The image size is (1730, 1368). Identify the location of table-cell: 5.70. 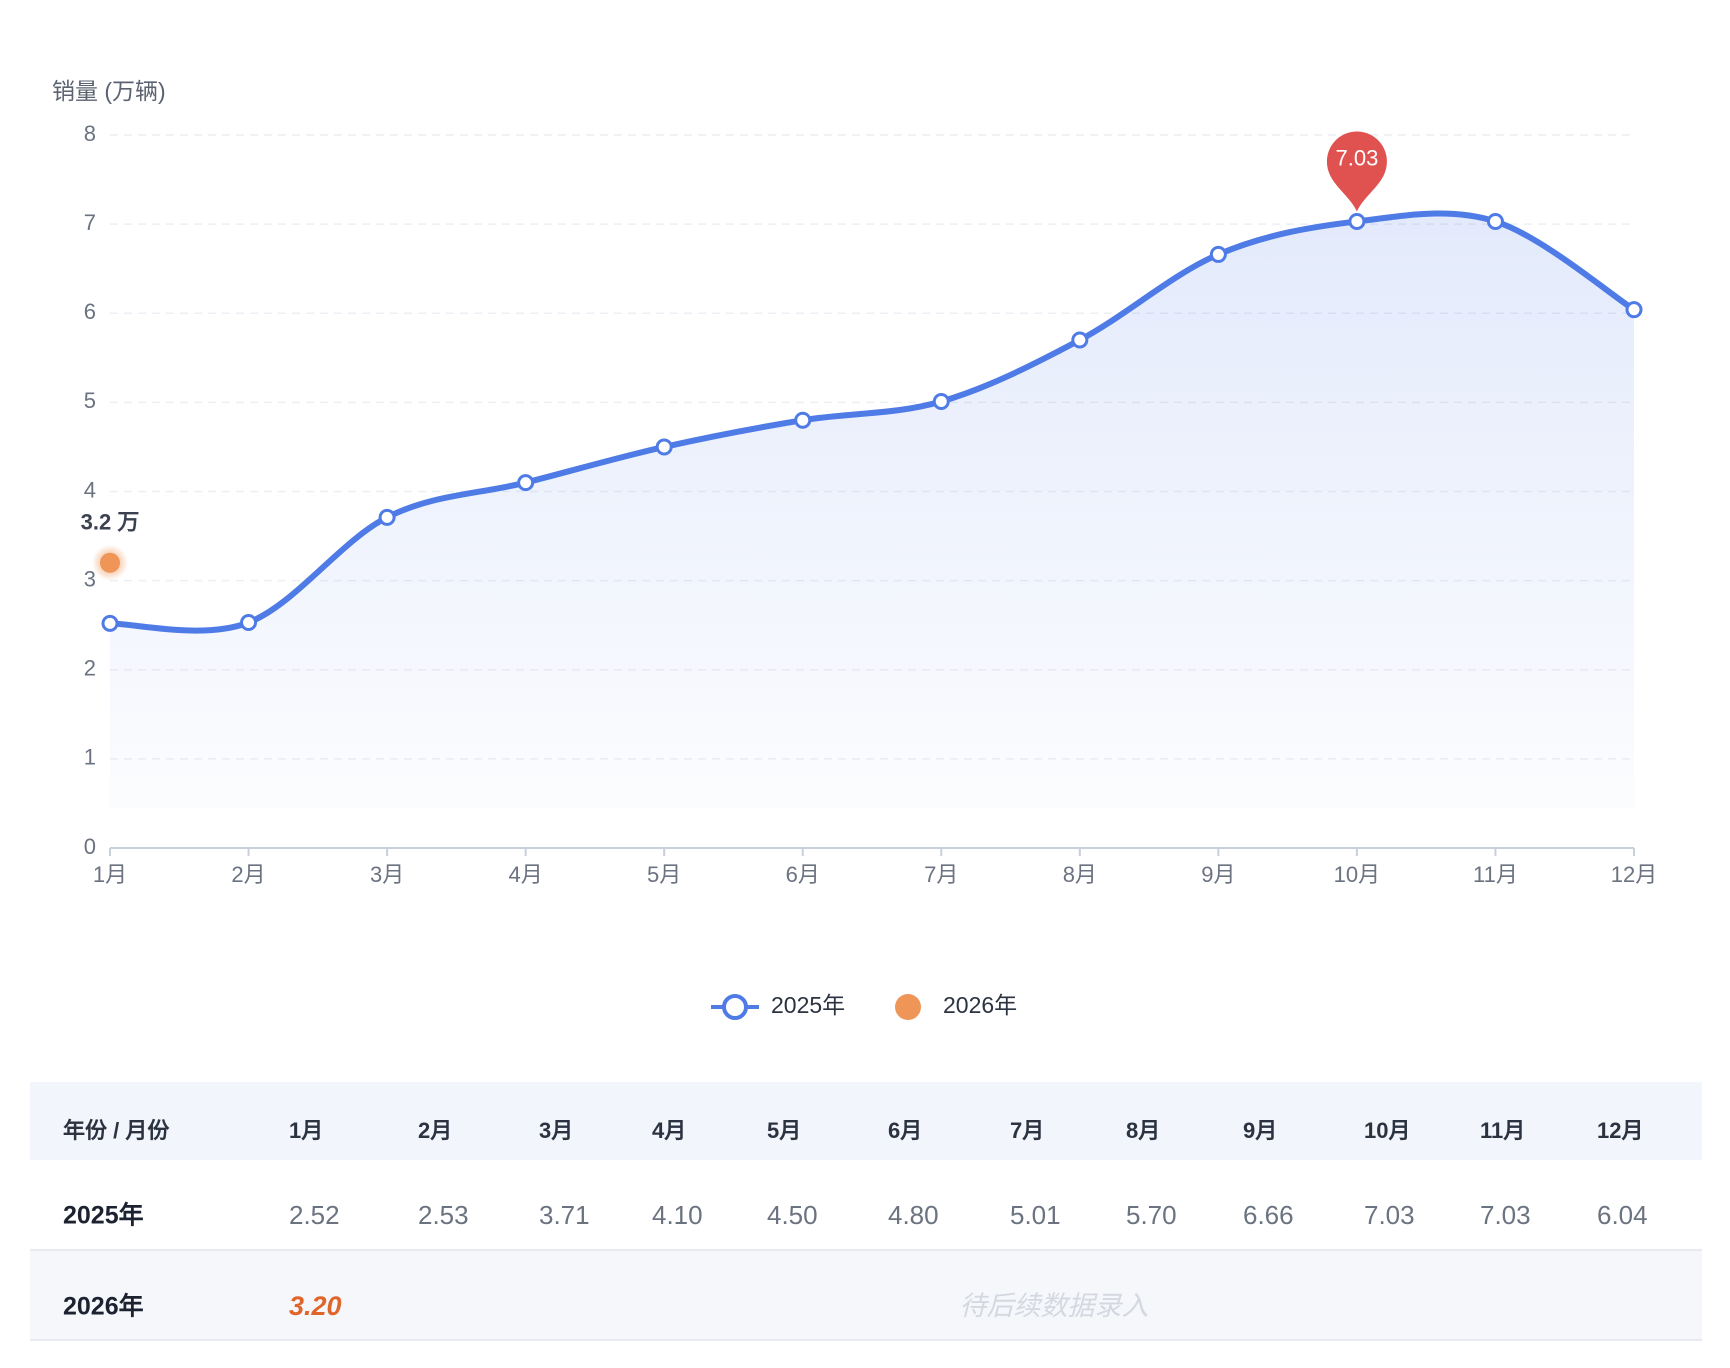
(1151, 1215).